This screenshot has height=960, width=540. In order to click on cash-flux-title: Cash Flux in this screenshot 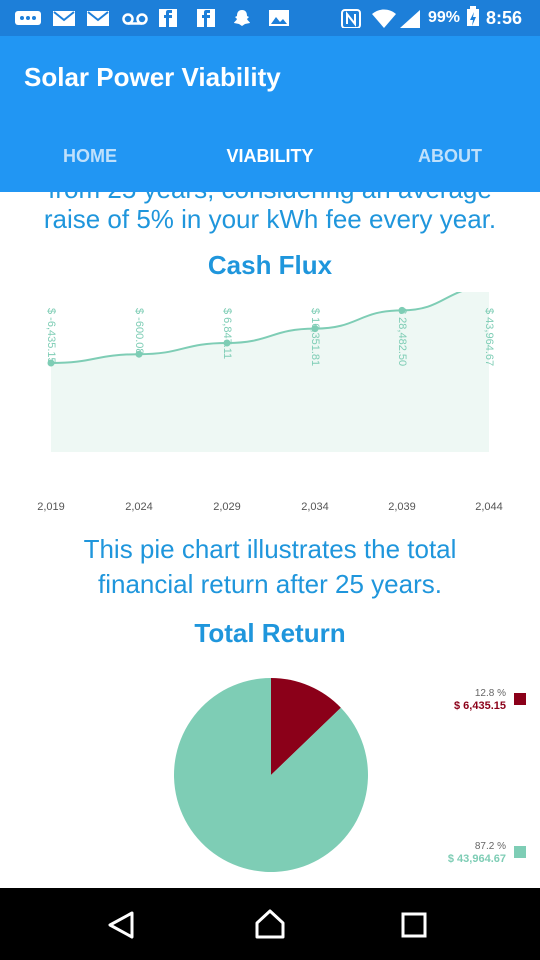, I will do `click(270, 265)`.